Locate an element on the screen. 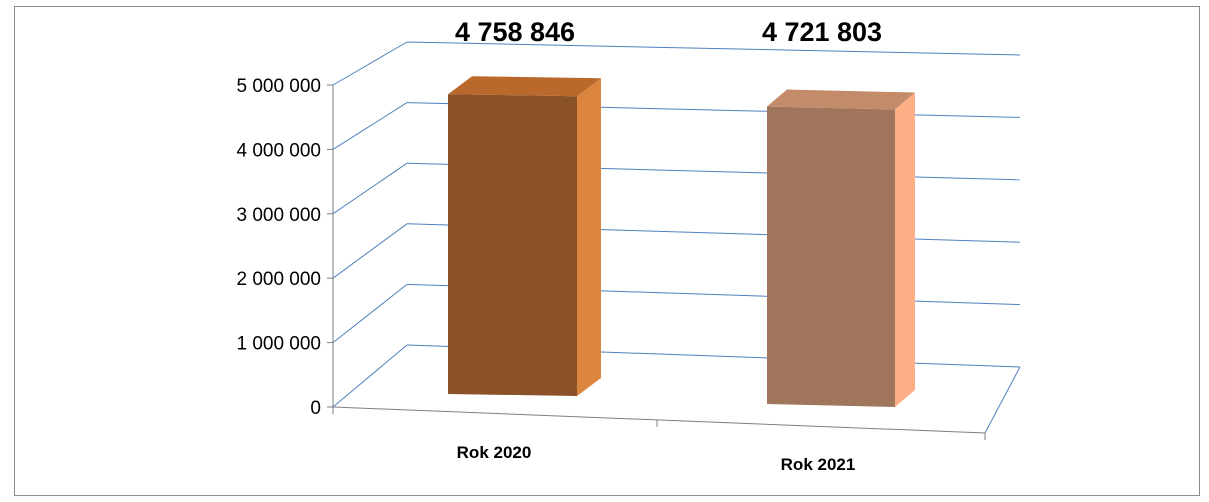  x-tick-label: Rok 2020 is located at coordinates (494, 452).